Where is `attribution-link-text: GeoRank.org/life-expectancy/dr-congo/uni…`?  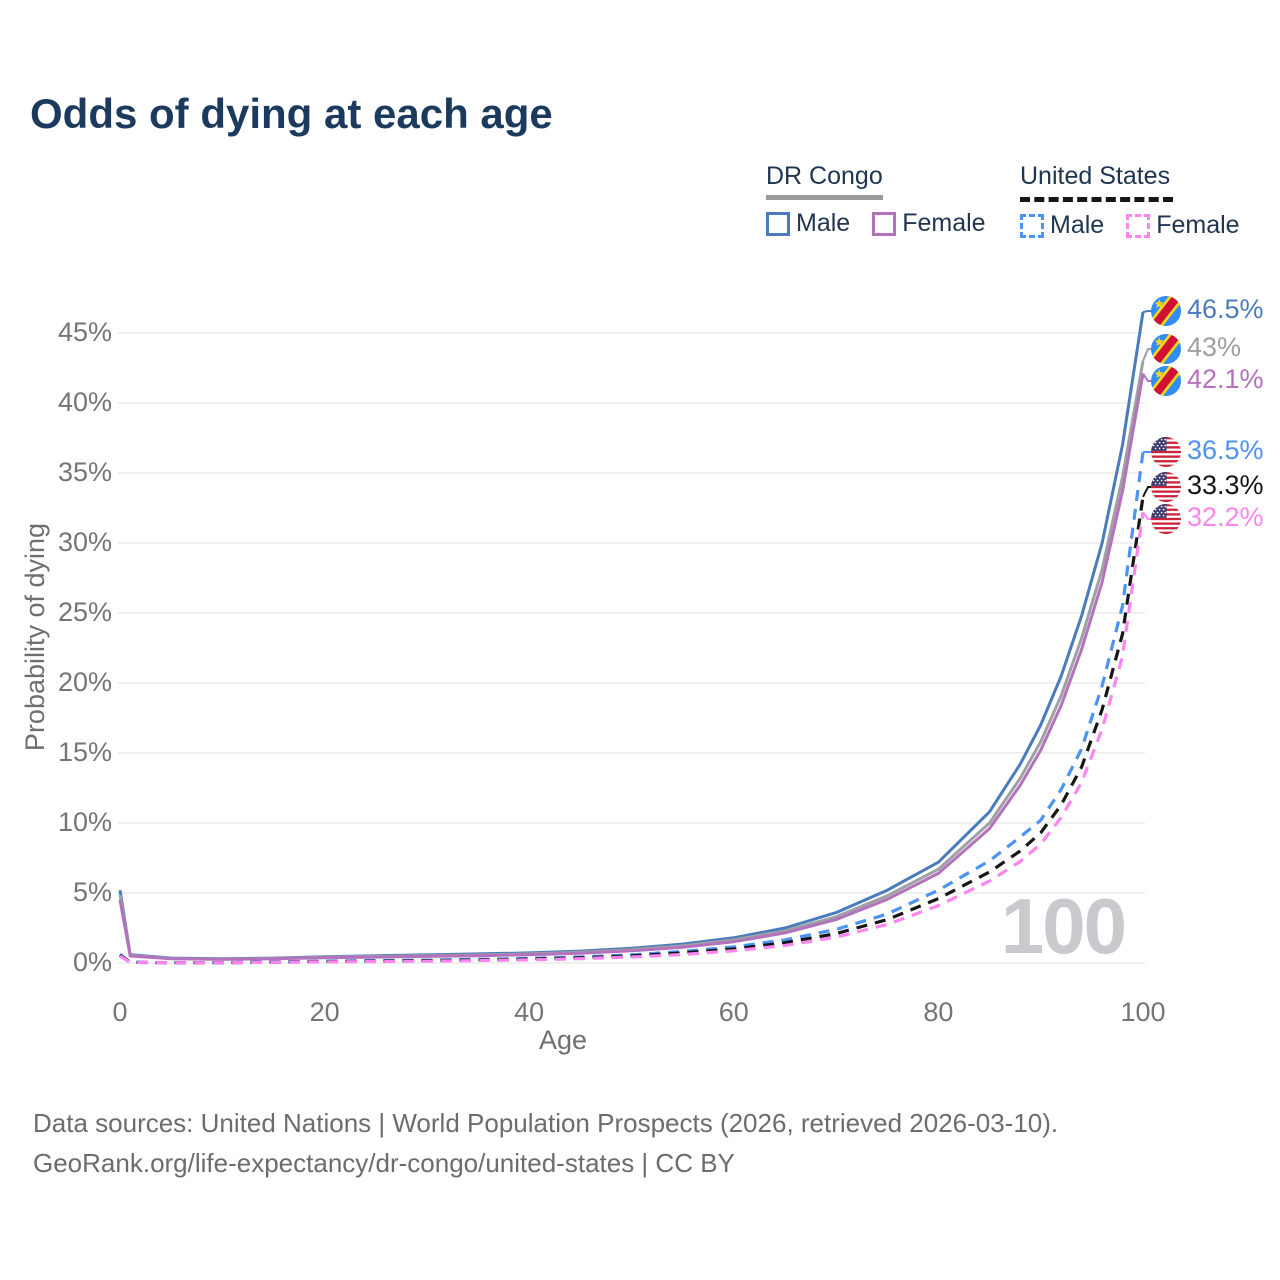 attribution-link-text: GeoRank.org/life-expectancy/dr-congo/uni… is located at coordinates (384, 1163).